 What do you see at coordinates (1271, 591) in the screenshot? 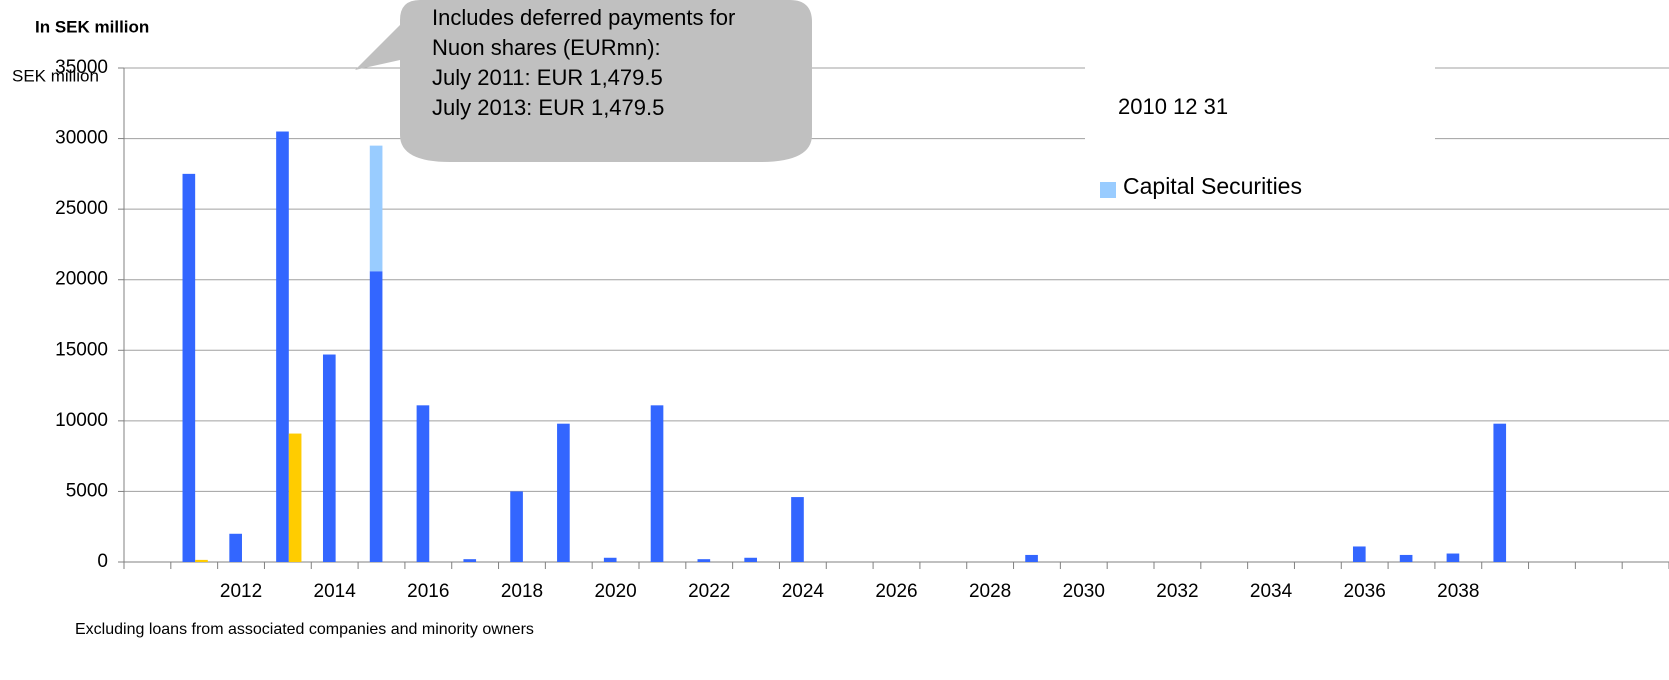
I see `x-tick-label: 2034` at bounding box center [1271, 591].